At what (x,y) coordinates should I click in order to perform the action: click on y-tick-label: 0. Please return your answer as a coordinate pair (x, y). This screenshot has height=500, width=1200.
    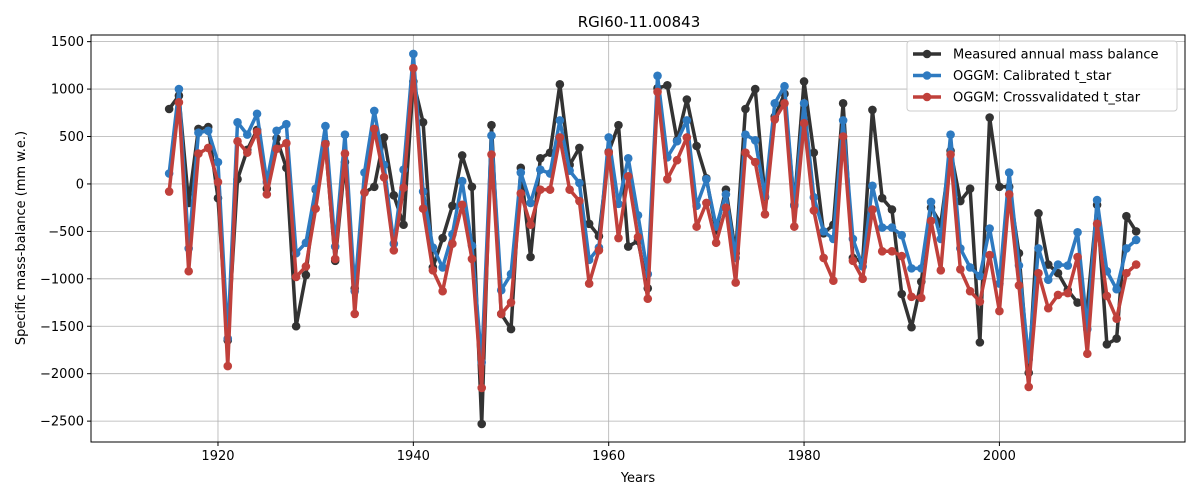
    Looking at the image, I should click on (80, 184).